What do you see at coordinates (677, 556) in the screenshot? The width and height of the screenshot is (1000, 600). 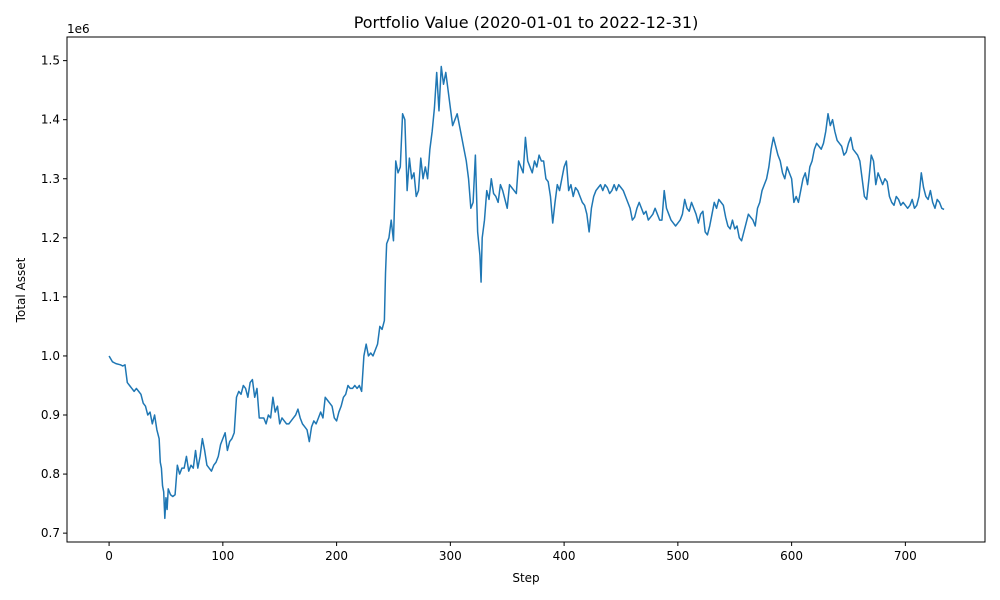 I see `x-tick-label: 500` at bounding box center [677, 556].